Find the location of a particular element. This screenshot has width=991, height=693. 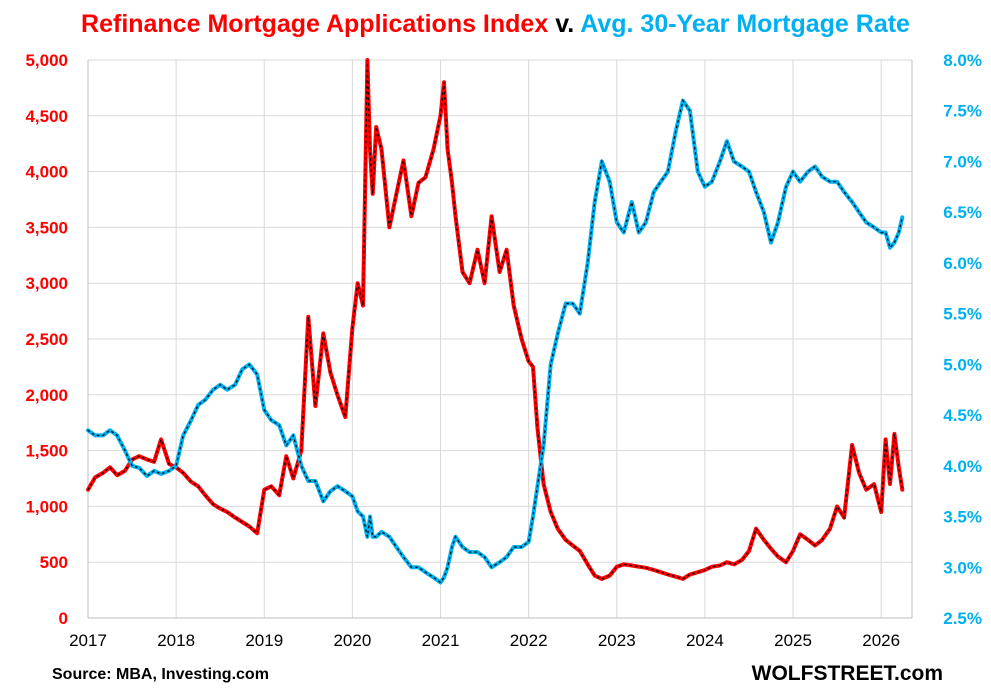

x-tick-label: 2022 is located at coordinates (529, 640).